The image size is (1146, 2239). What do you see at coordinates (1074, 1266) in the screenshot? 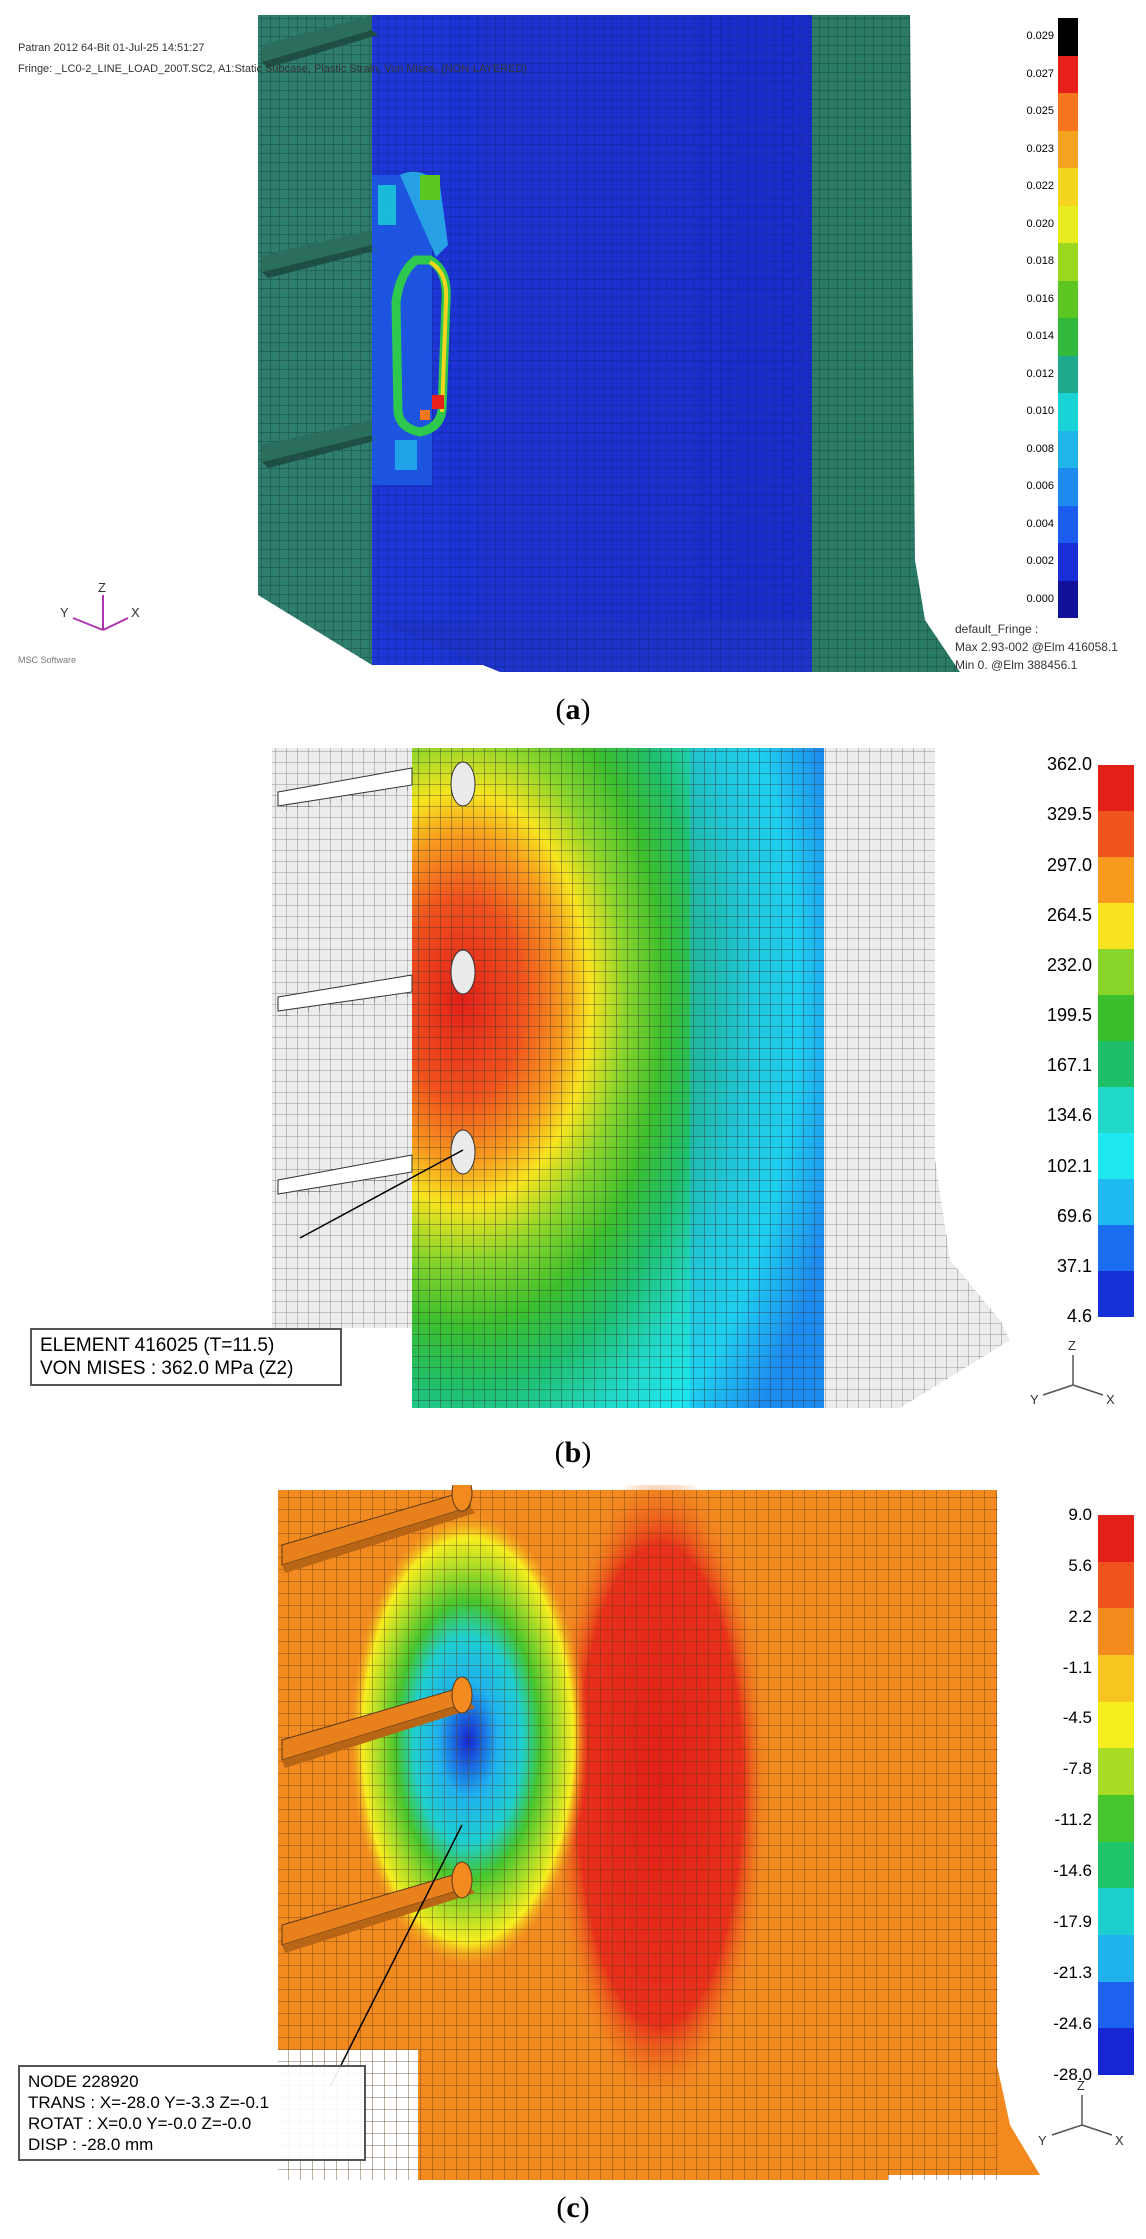
I see `legend-label: 37.1` at bounding box center [1074, 1266].